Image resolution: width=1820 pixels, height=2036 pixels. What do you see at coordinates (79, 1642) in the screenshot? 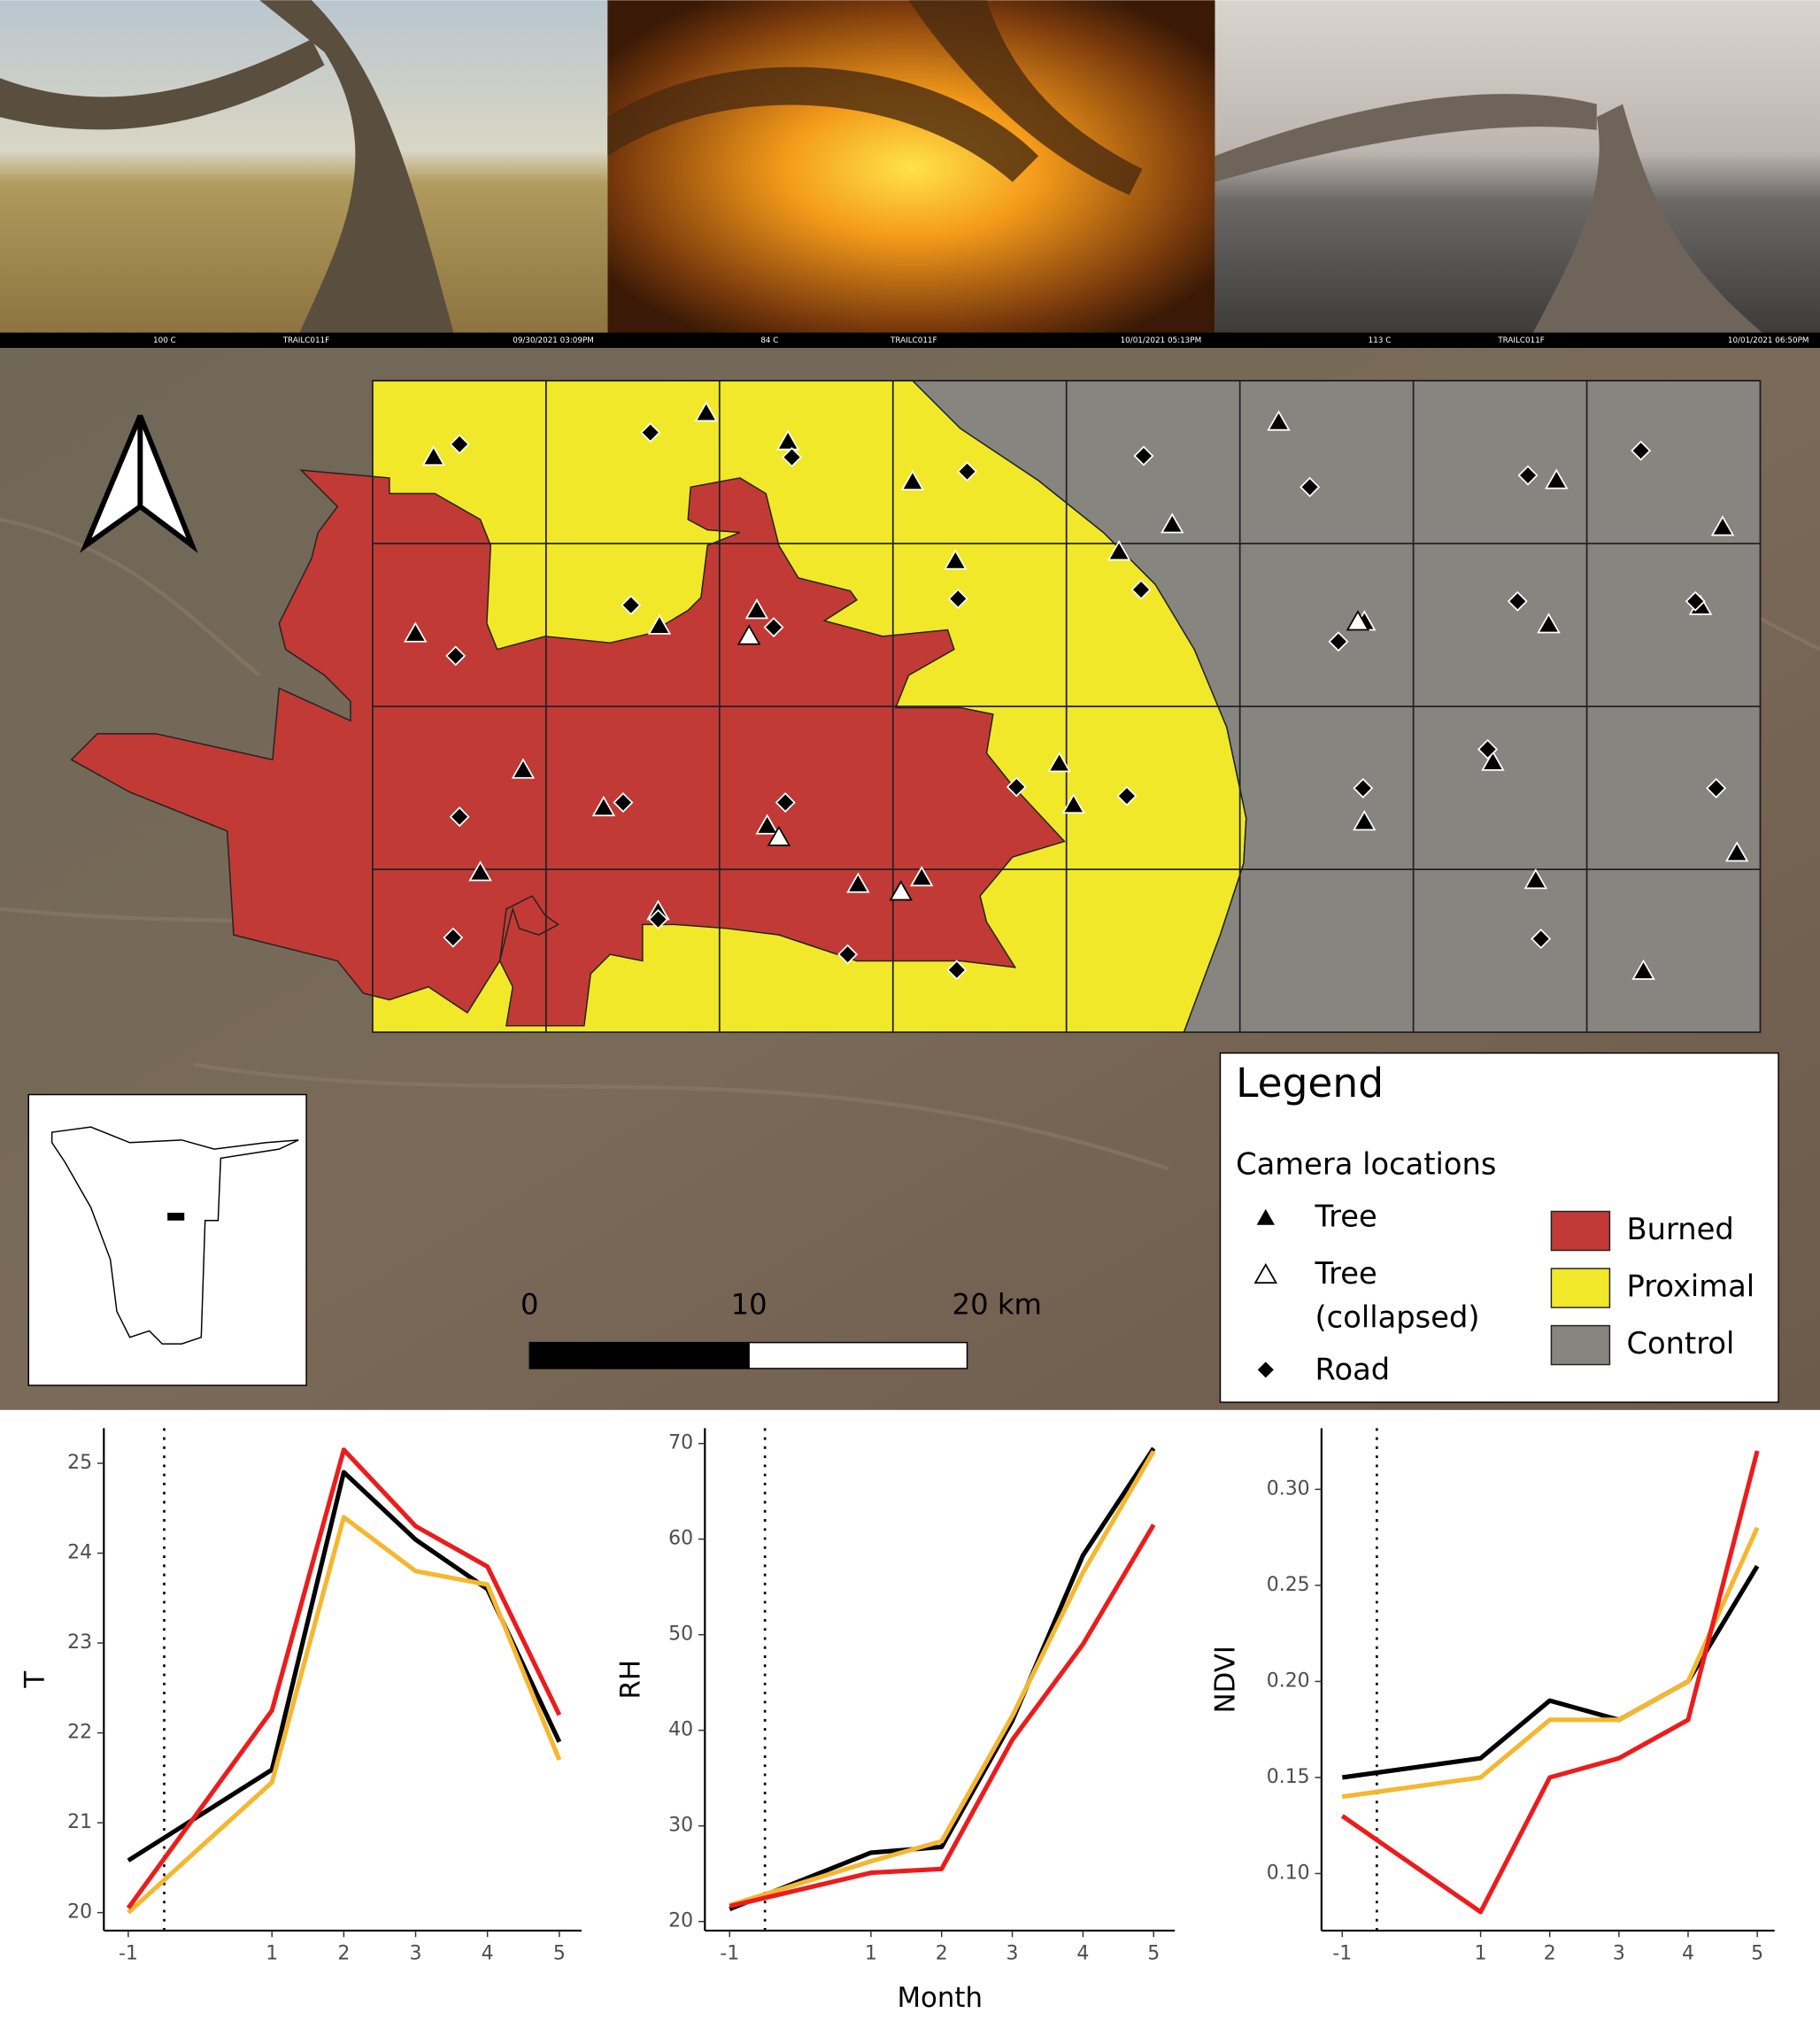
I see `y-tick-label: 23` at bounding box center [79, 1642].